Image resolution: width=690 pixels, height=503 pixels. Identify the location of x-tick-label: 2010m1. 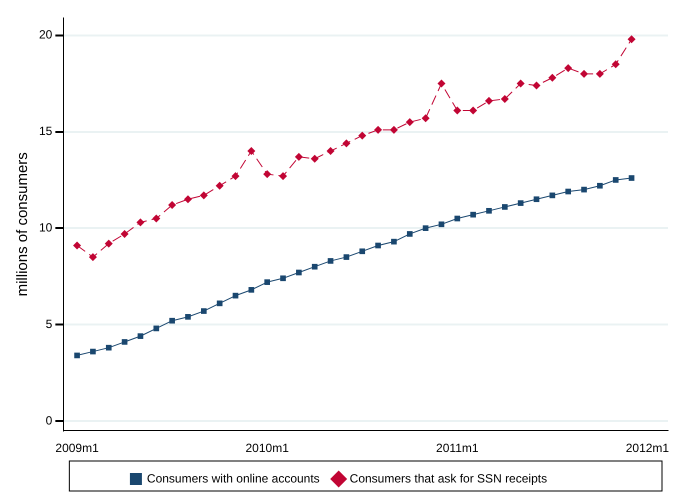
(268, 448).